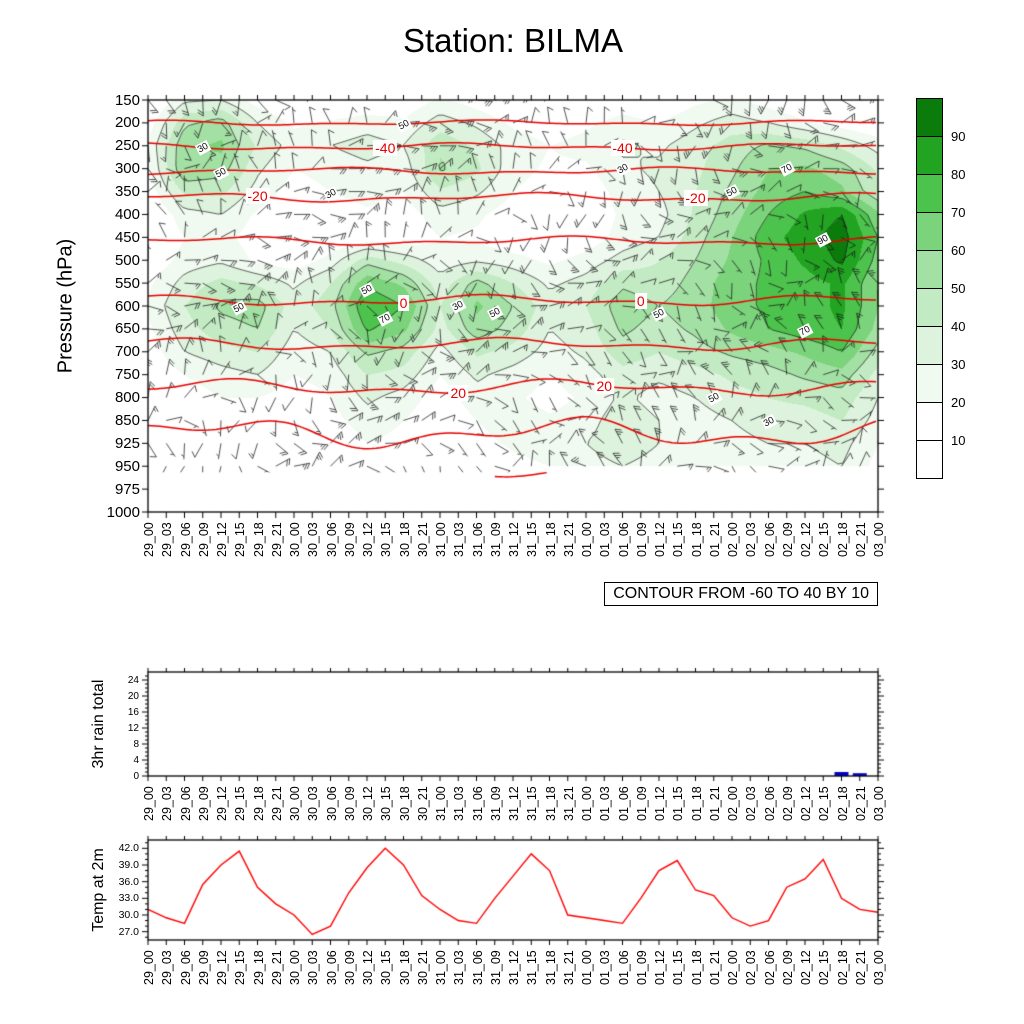  What do you see at coordinates (257, 195) in the screenshot?
I see `temp-contour-label: -20` at bounding box center [257, 195].